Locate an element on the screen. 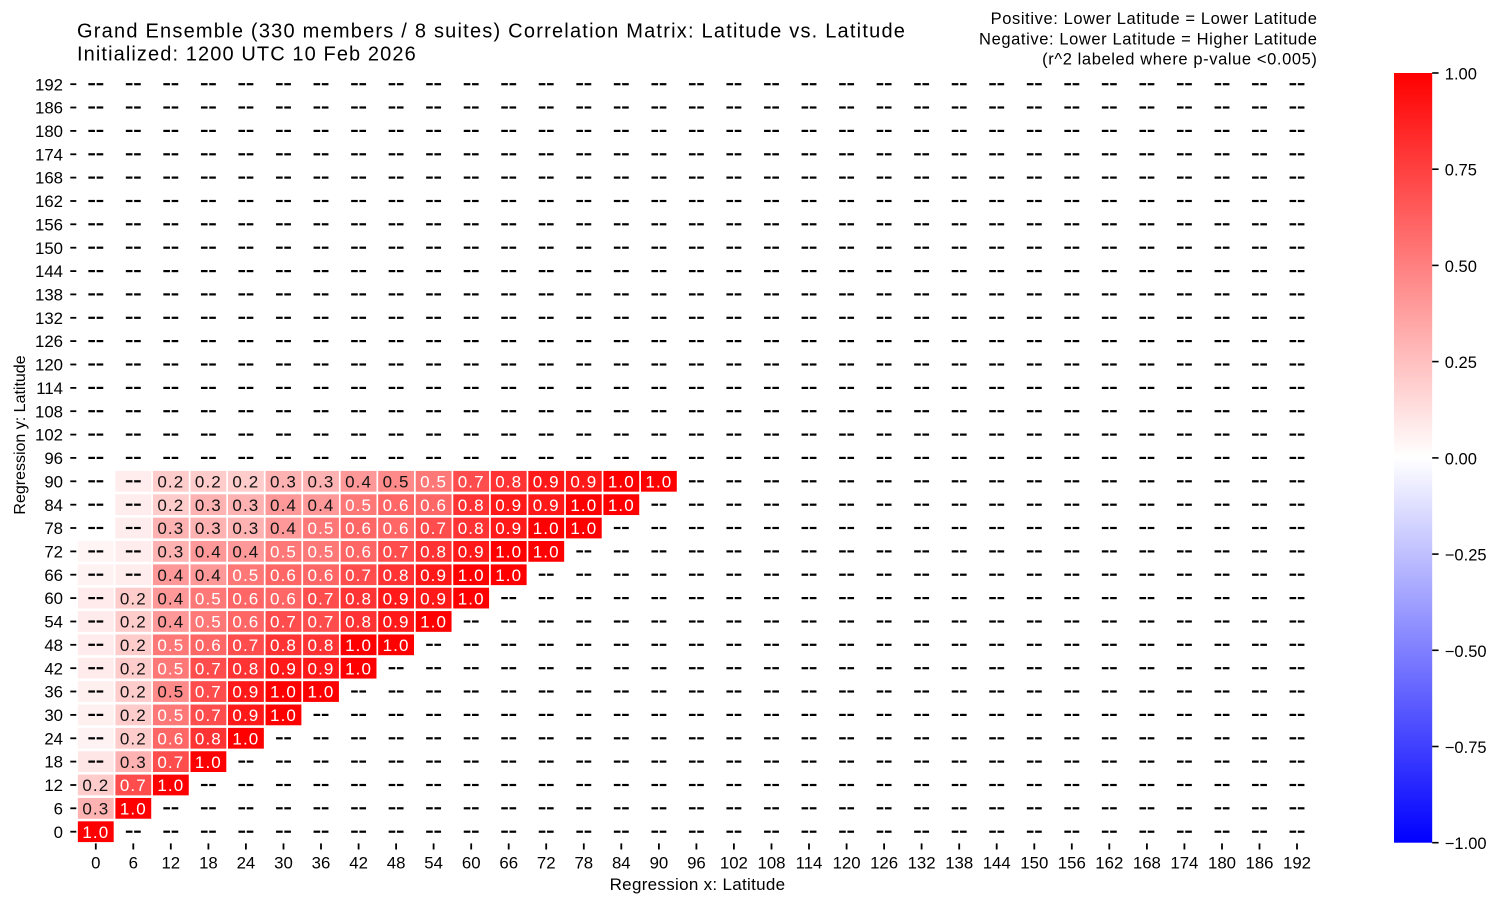 The width and height of the screenshot is (1503, 907). svg-text: 36 is located at coordinates (321, 863).